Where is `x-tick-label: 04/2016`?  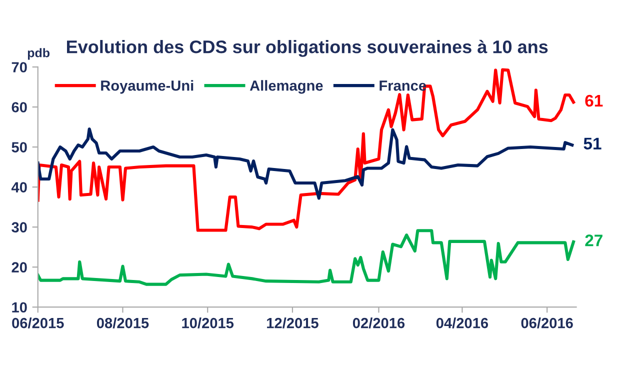 x-tick-label: 04/2016 is located at coordinates (462, 323).